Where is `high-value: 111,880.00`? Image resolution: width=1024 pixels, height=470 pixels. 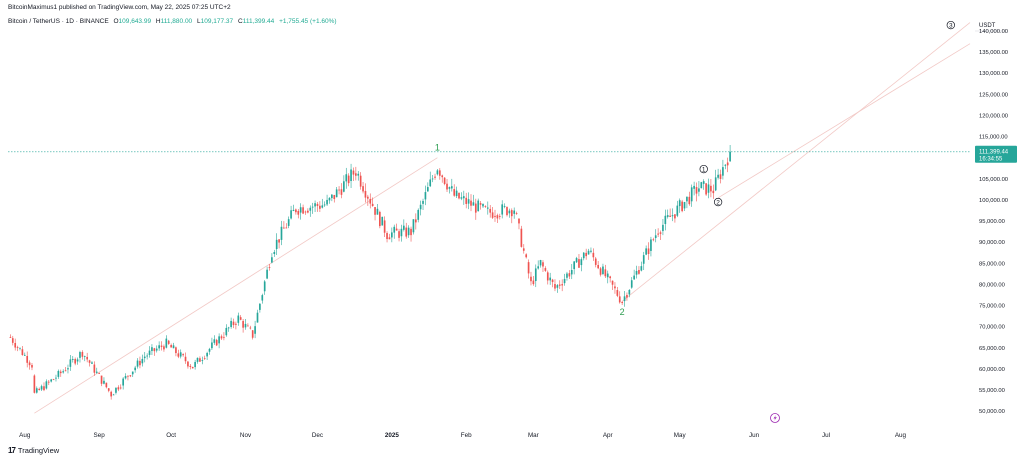 high-value: 111,880.00 is located at coordinates (176, 21).